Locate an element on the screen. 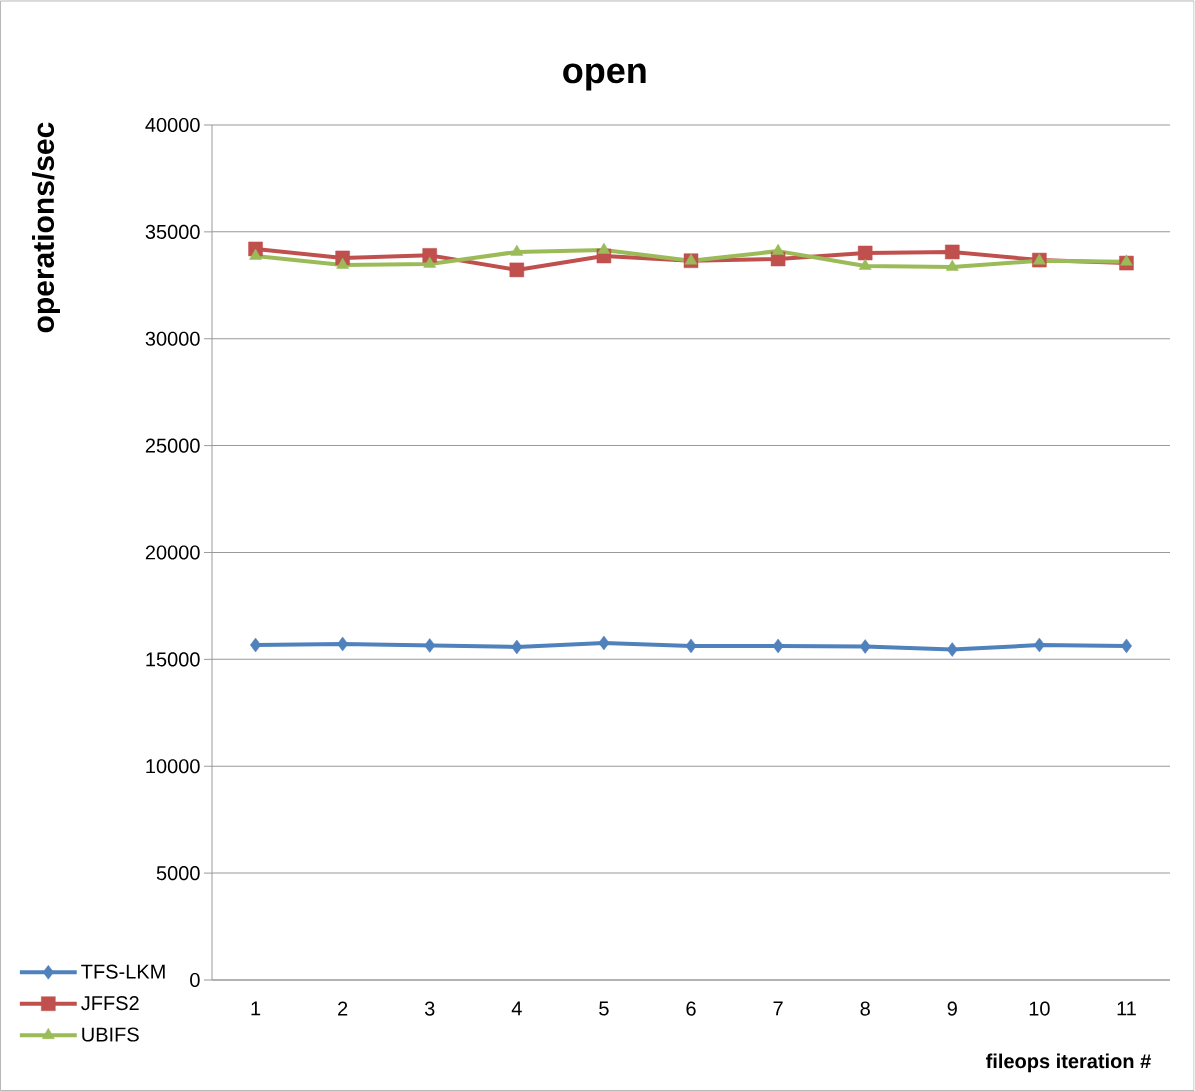 The width and height of the screenshot is (1195, 1091). y-tick-label: 10000 is located at coordinates (173, 766).